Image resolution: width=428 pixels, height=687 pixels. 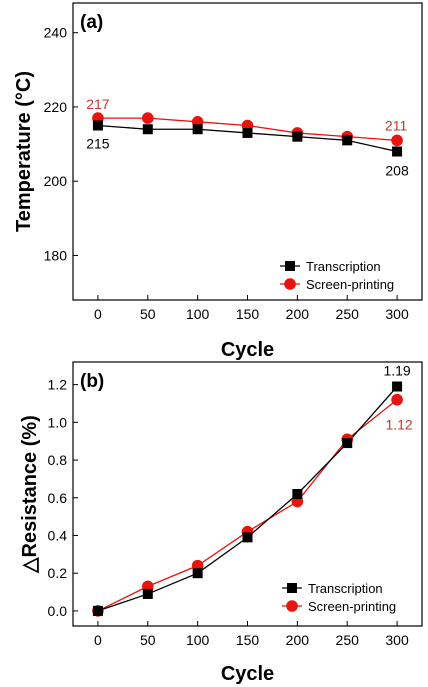 What do you see at coordinates (58, 422) in the screenshot?
I see `y-tick-label: 1.0` at bounding box center [58, 422].